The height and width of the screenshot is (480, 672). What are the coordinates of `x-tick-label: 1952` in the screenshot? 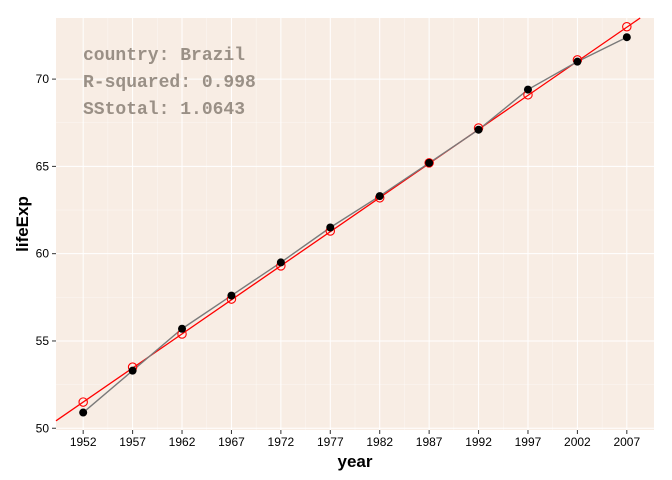 It's located at (83, 442).